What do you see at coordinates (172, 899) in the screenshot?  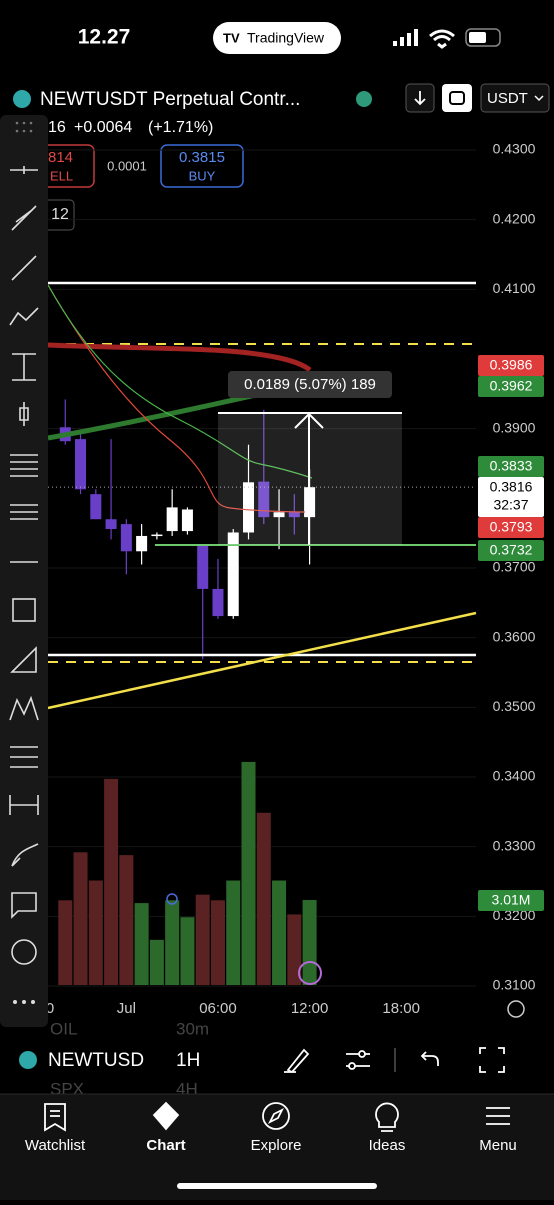 I see `event-marker` at bounding box center [172, 899].